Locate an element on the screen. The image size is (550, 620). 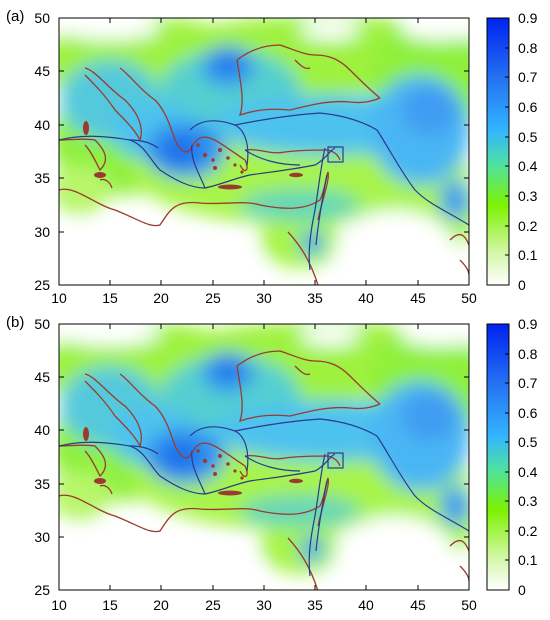
panel-label: (a) is located at coordinates (15, 16).